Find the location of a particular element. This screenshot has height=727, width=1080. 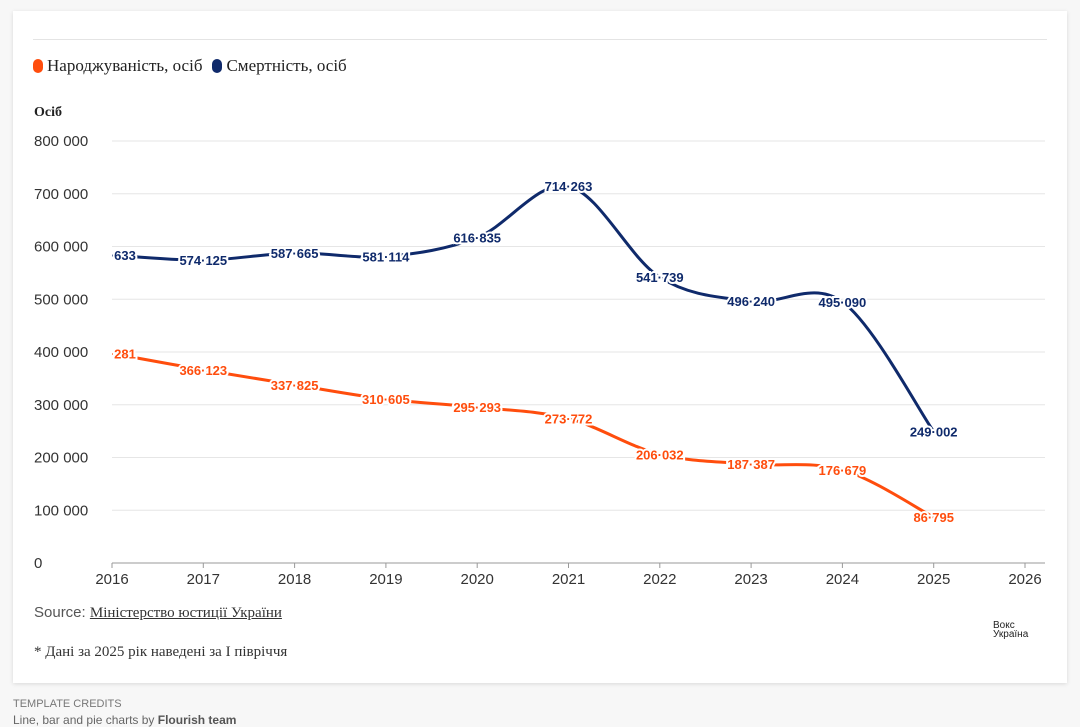

data-label: 616·835 is located at coordinates (477, 238).